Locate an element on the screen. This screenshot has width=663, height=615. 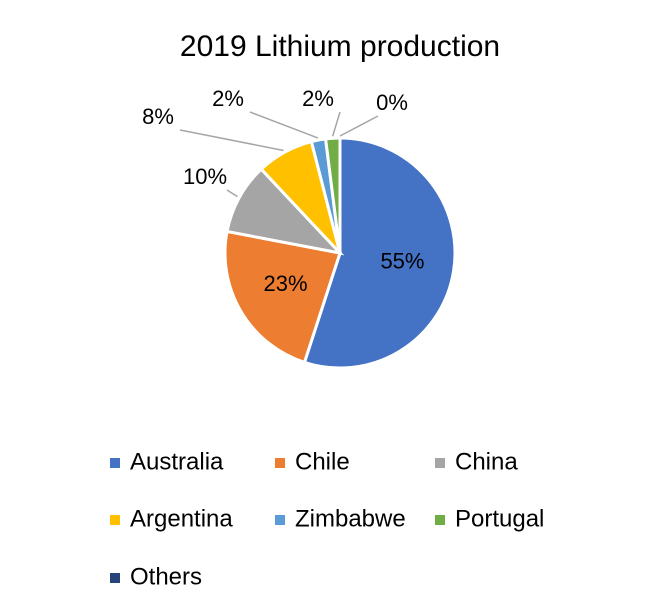
legend-label: Australia is located at coordinates (177, 461).